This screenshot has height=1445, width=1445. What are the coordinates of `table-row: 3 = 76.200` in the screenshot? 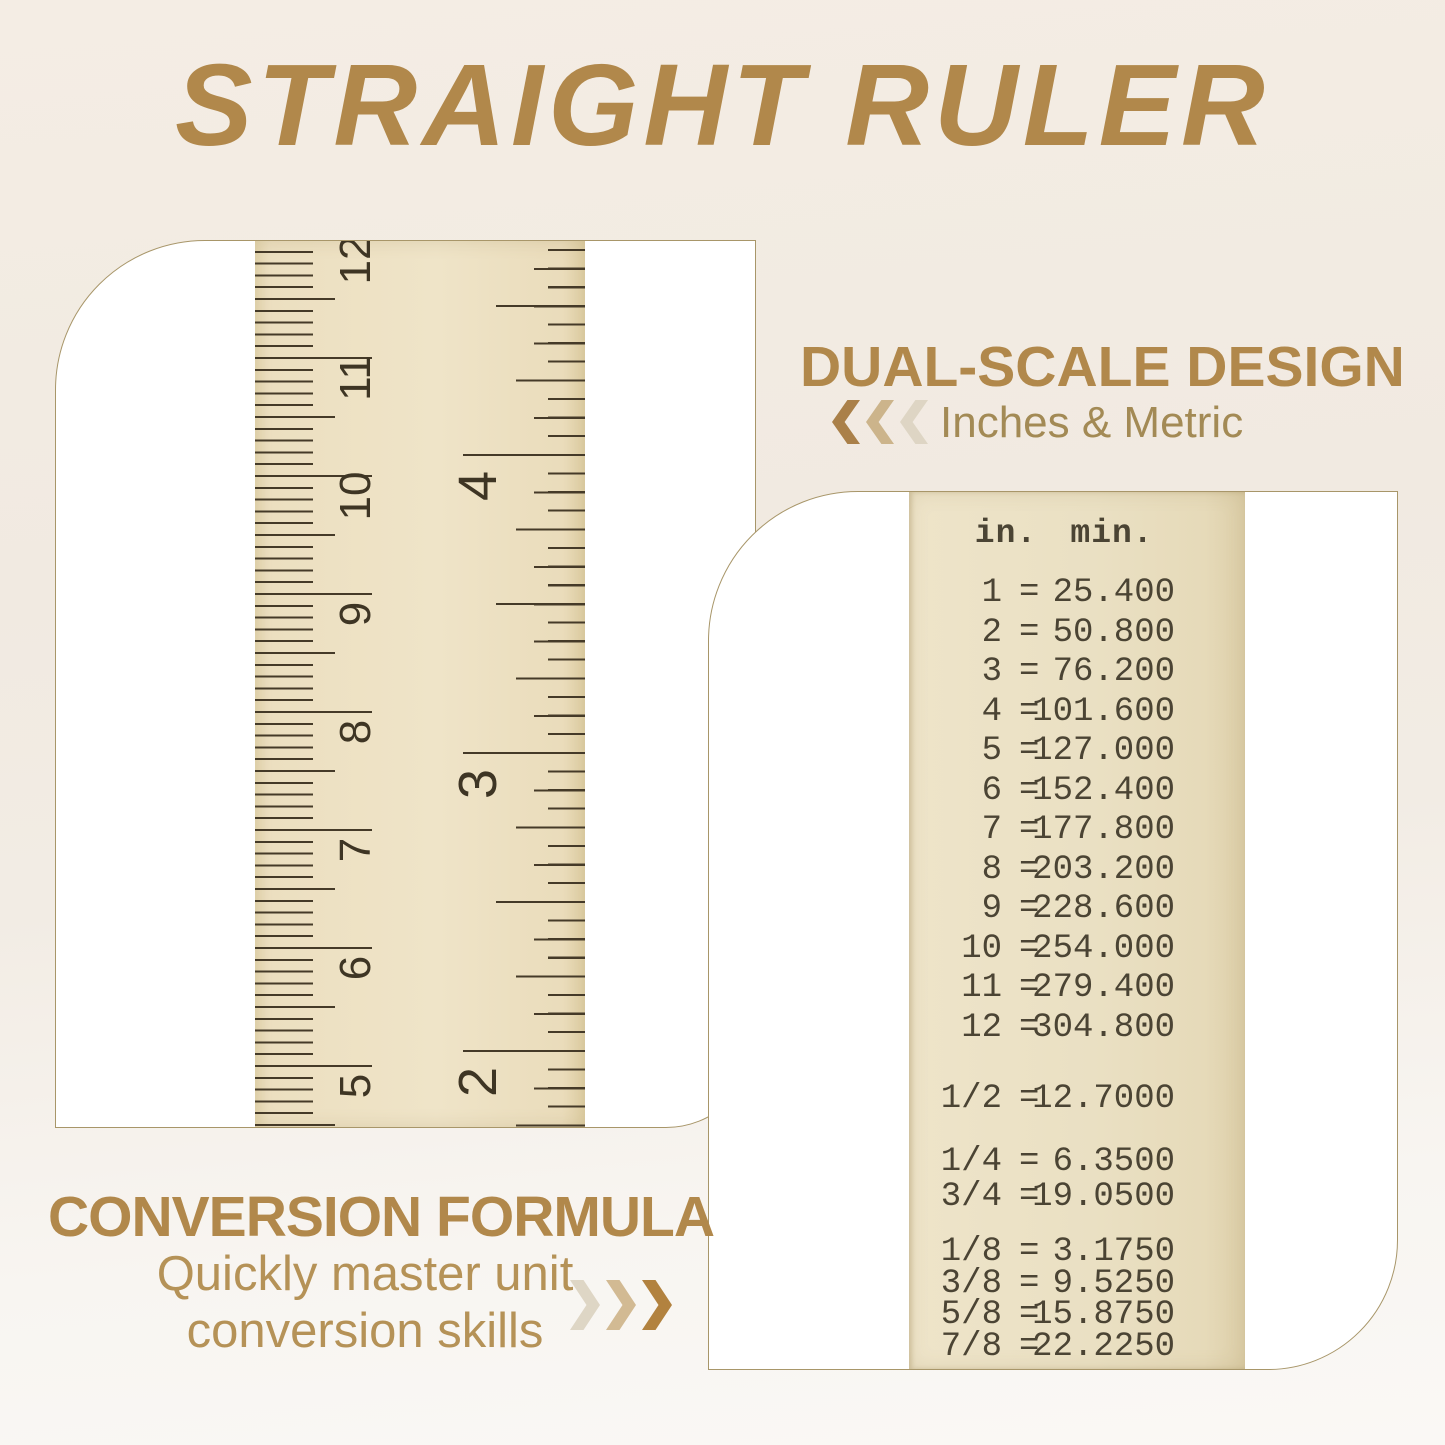 It's located at (1077, 673).